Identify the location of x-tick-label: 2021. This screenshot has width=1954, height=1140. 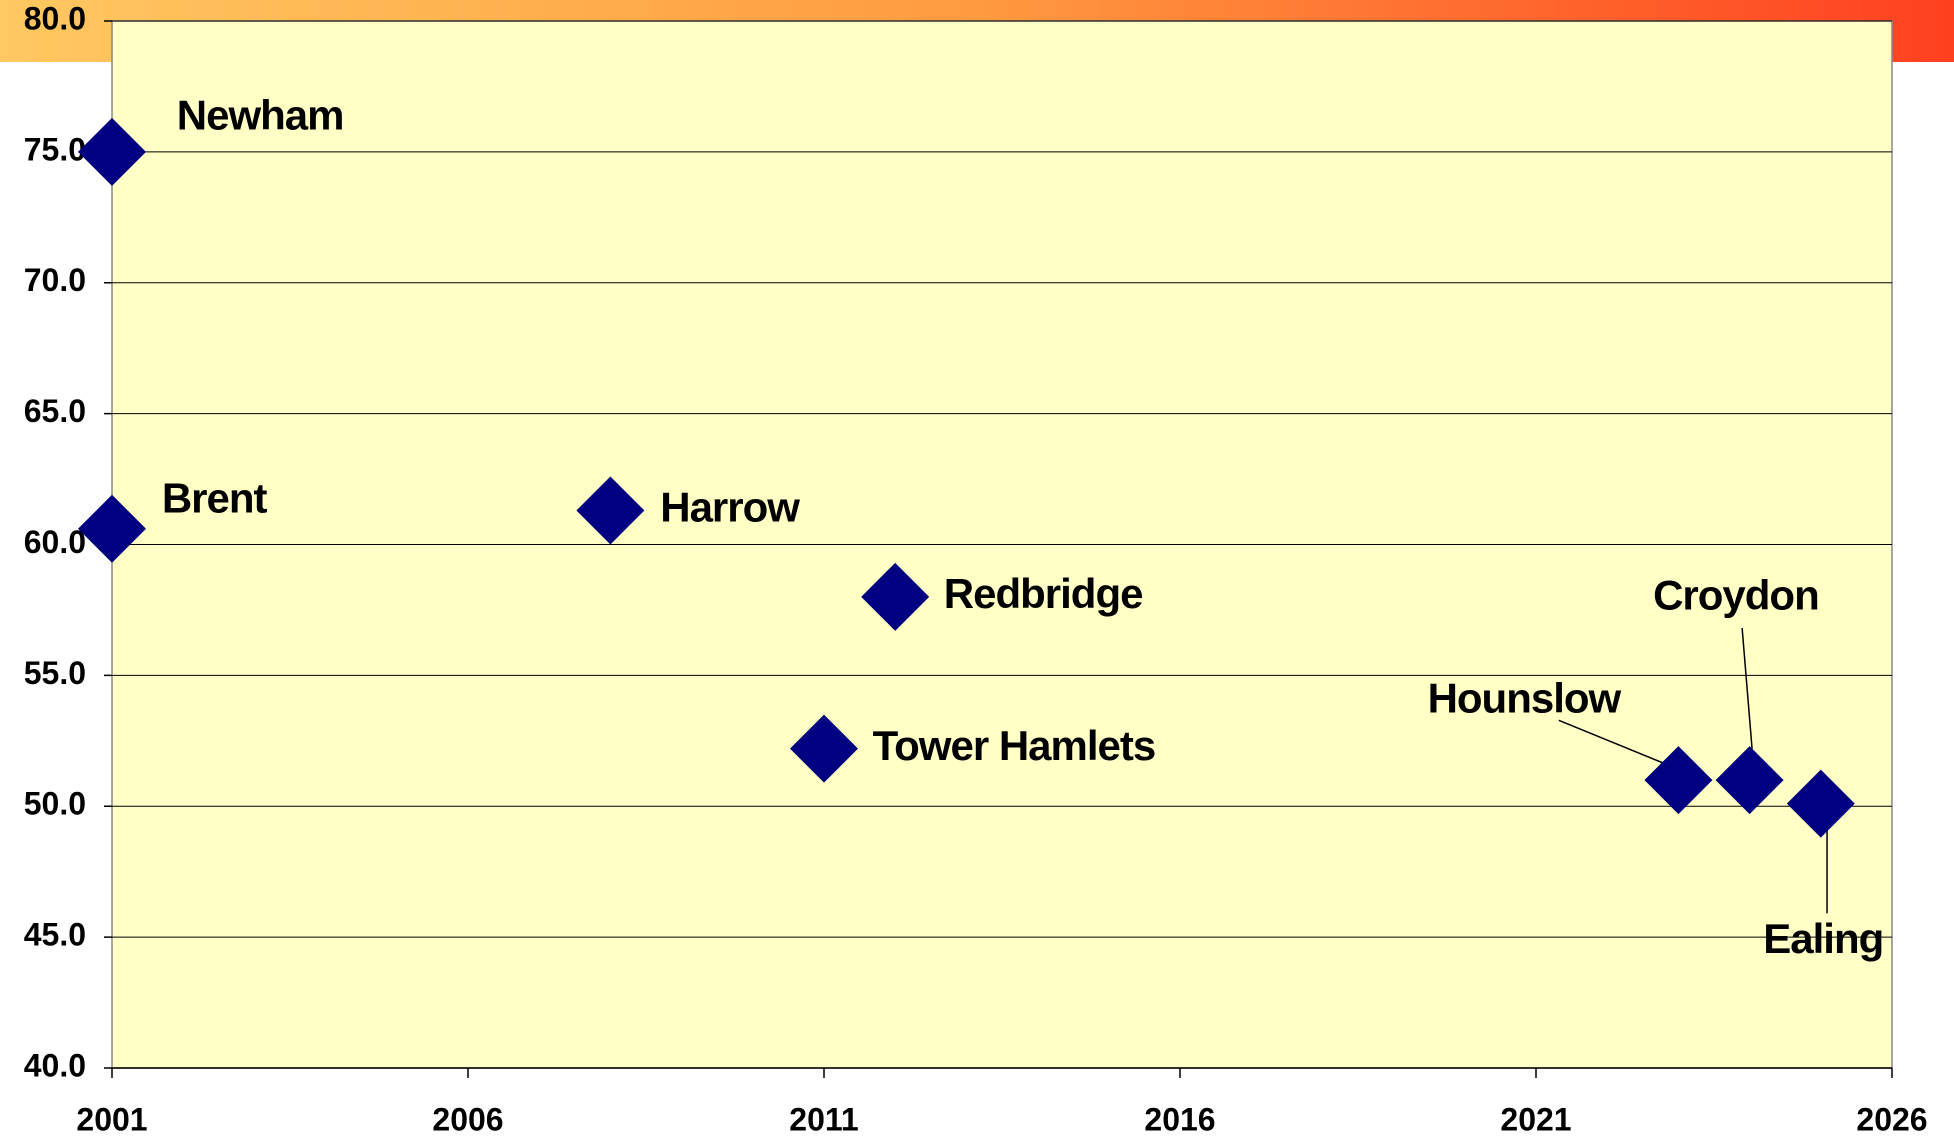
(1535, 1119).